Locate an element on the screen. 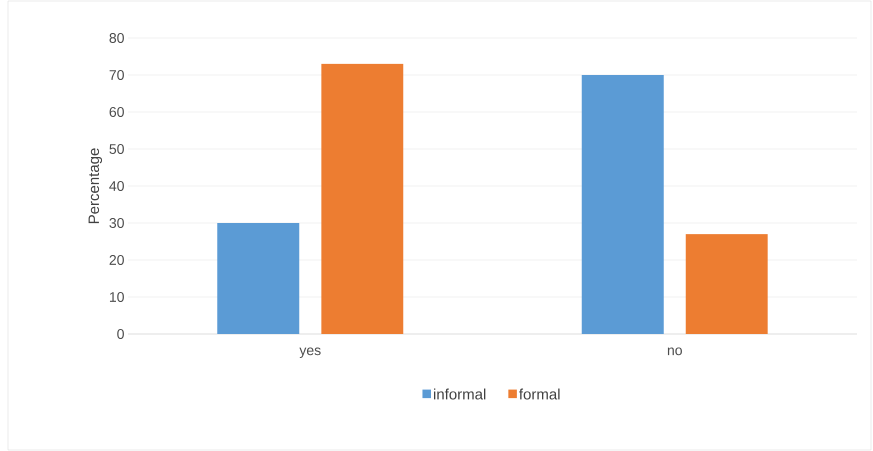 This screenshot has width=873, height=451. x-tick-label: yes is located at coordinates (310, 353).